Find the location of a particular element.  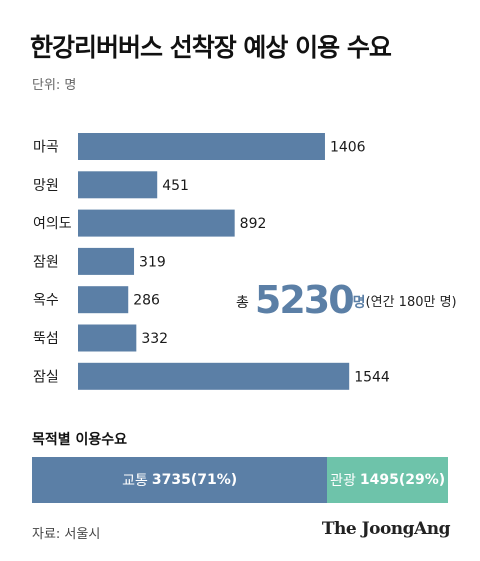

category-label: 여의도 is located at coordinates (52, 224).